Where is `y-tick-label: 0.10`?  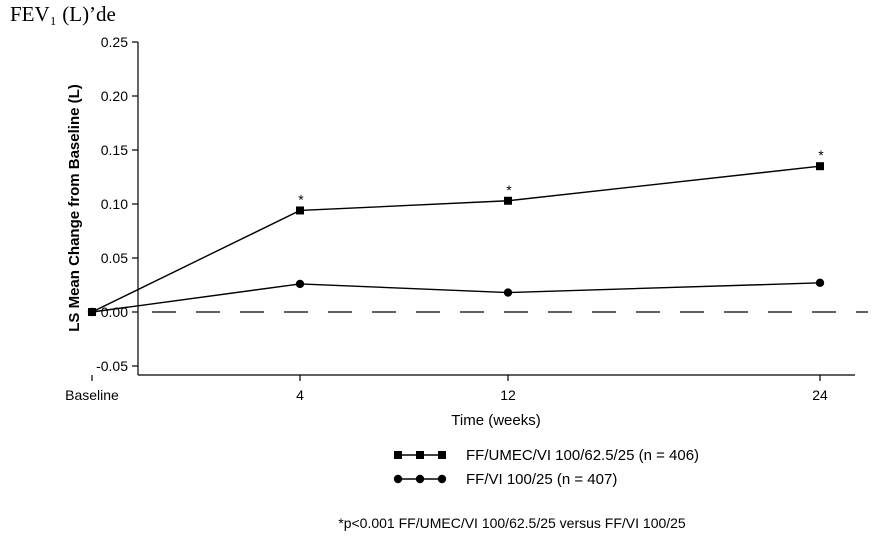 y-tick-label: 0.10 is located at coordinates (114, 204).